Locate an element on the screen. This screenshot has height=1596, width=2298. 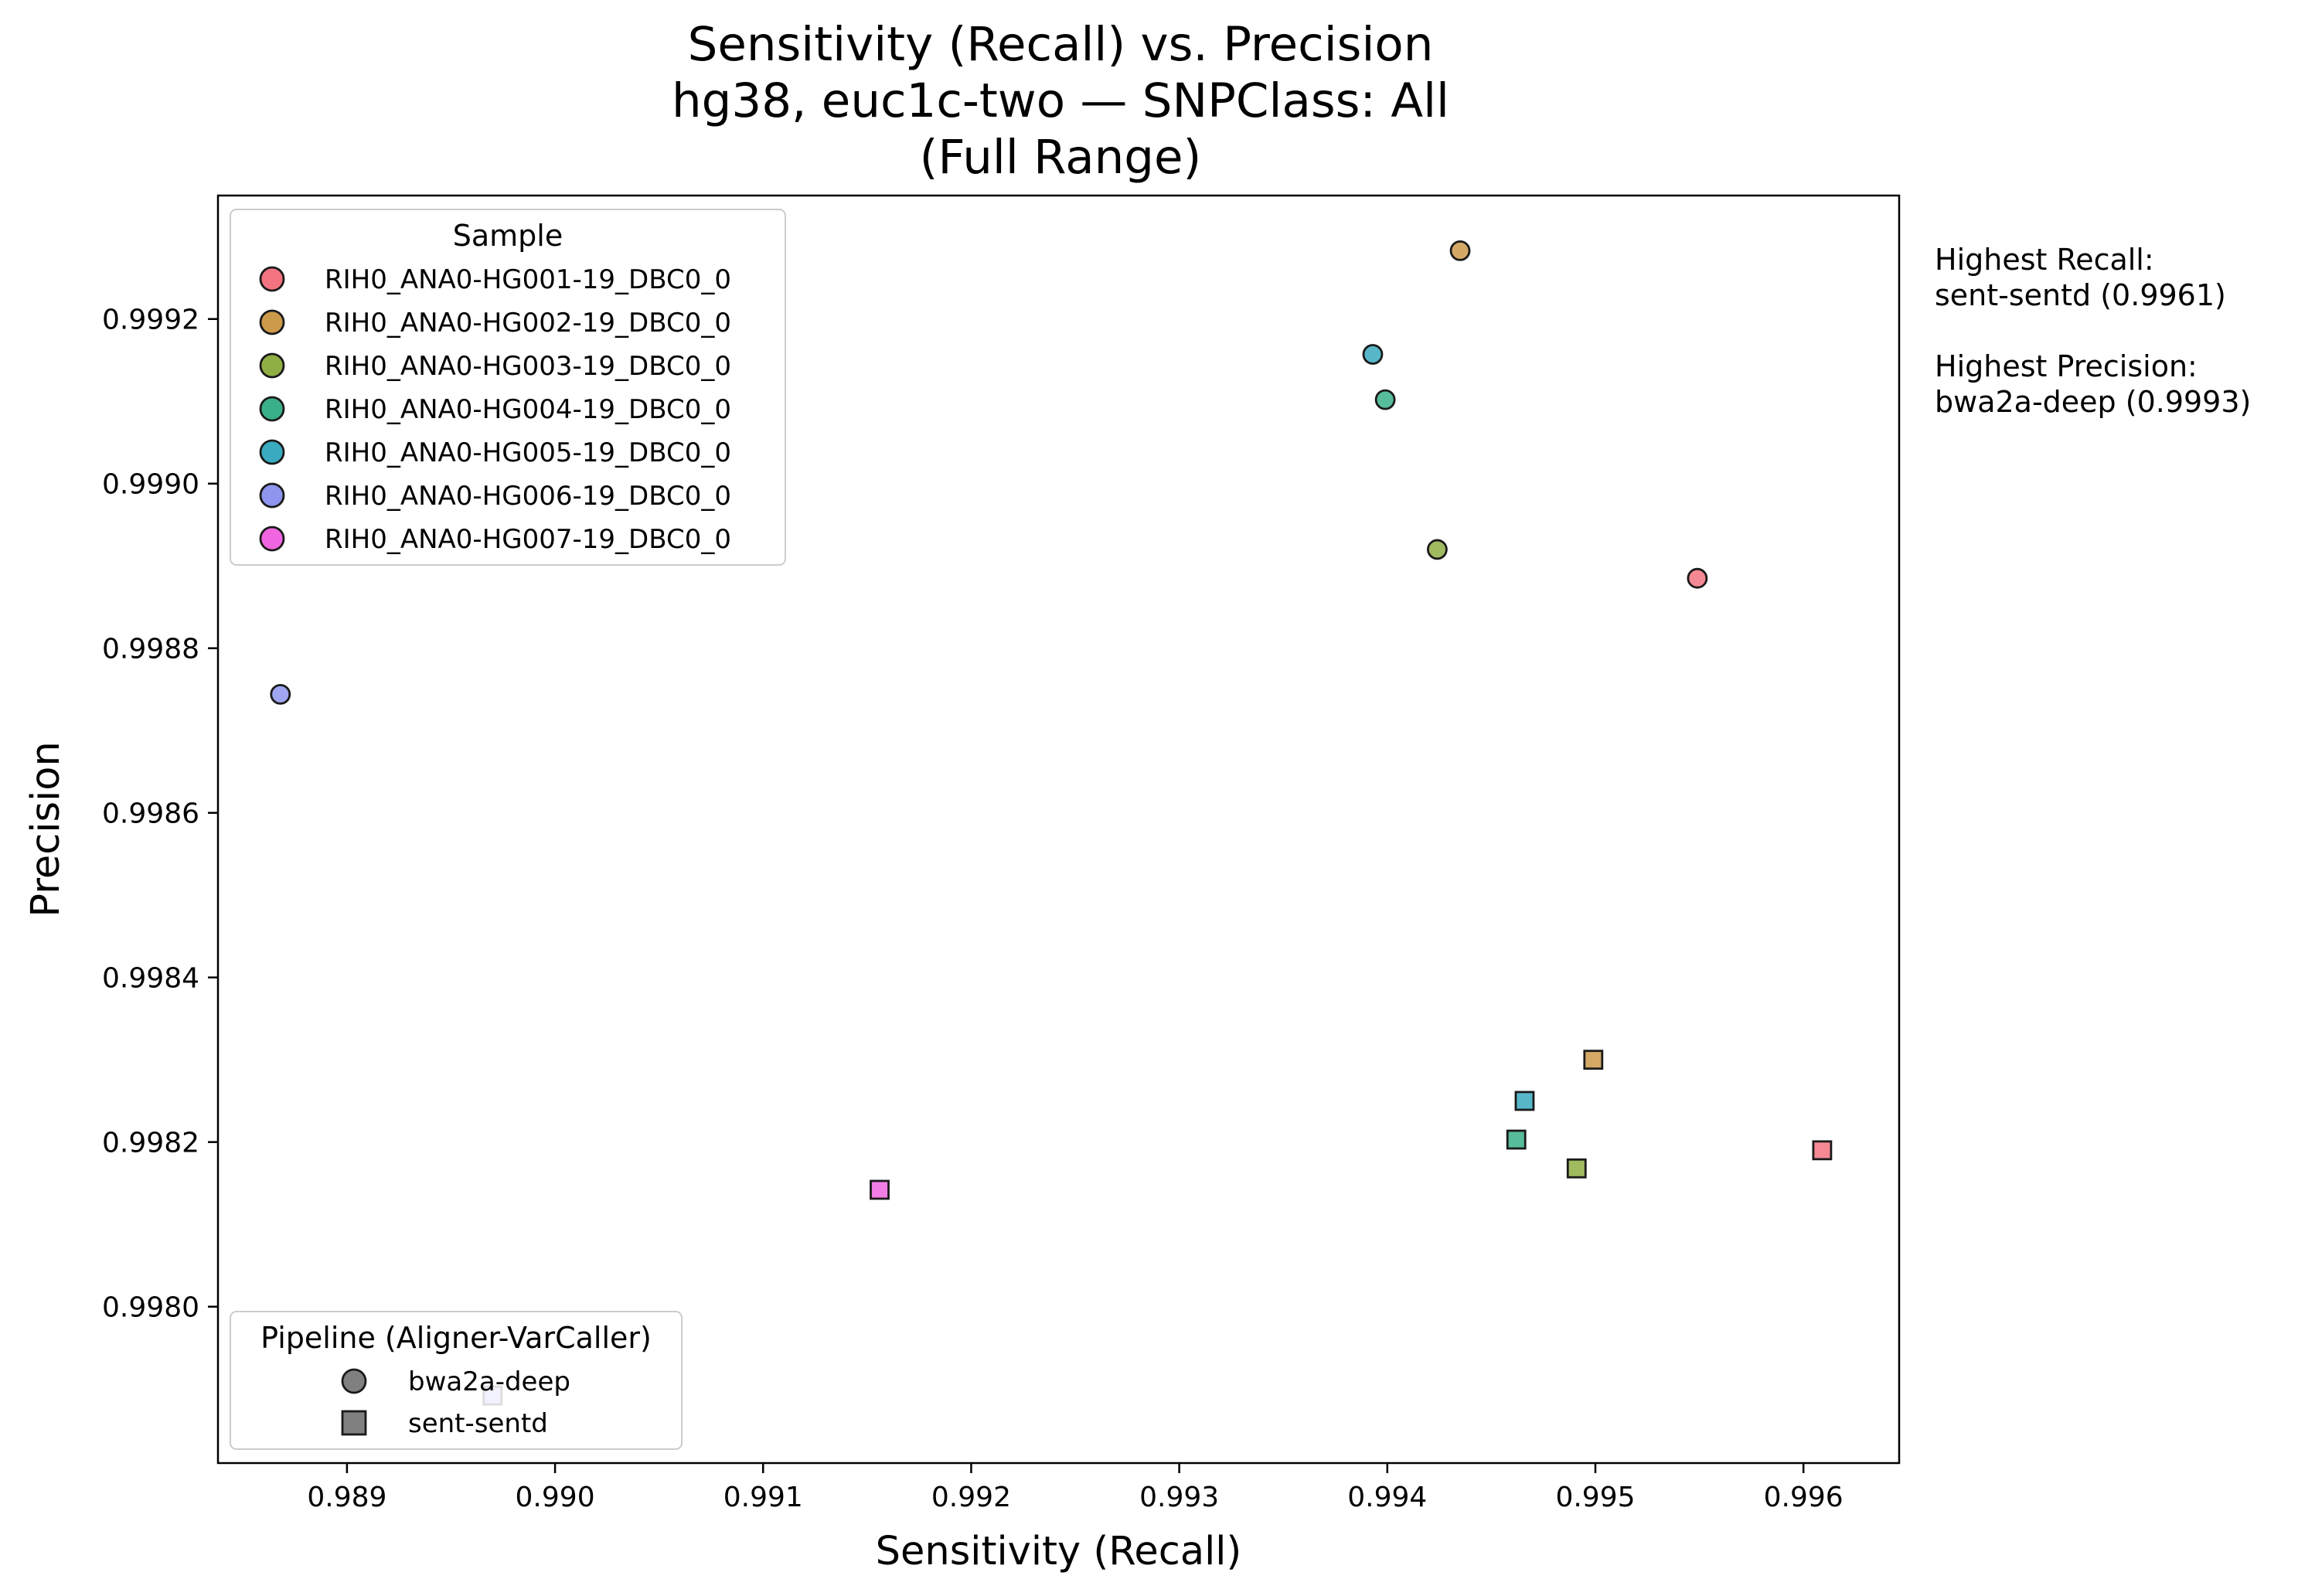
pipeline-legend-square-marker is located at coordinates (354, 1423).